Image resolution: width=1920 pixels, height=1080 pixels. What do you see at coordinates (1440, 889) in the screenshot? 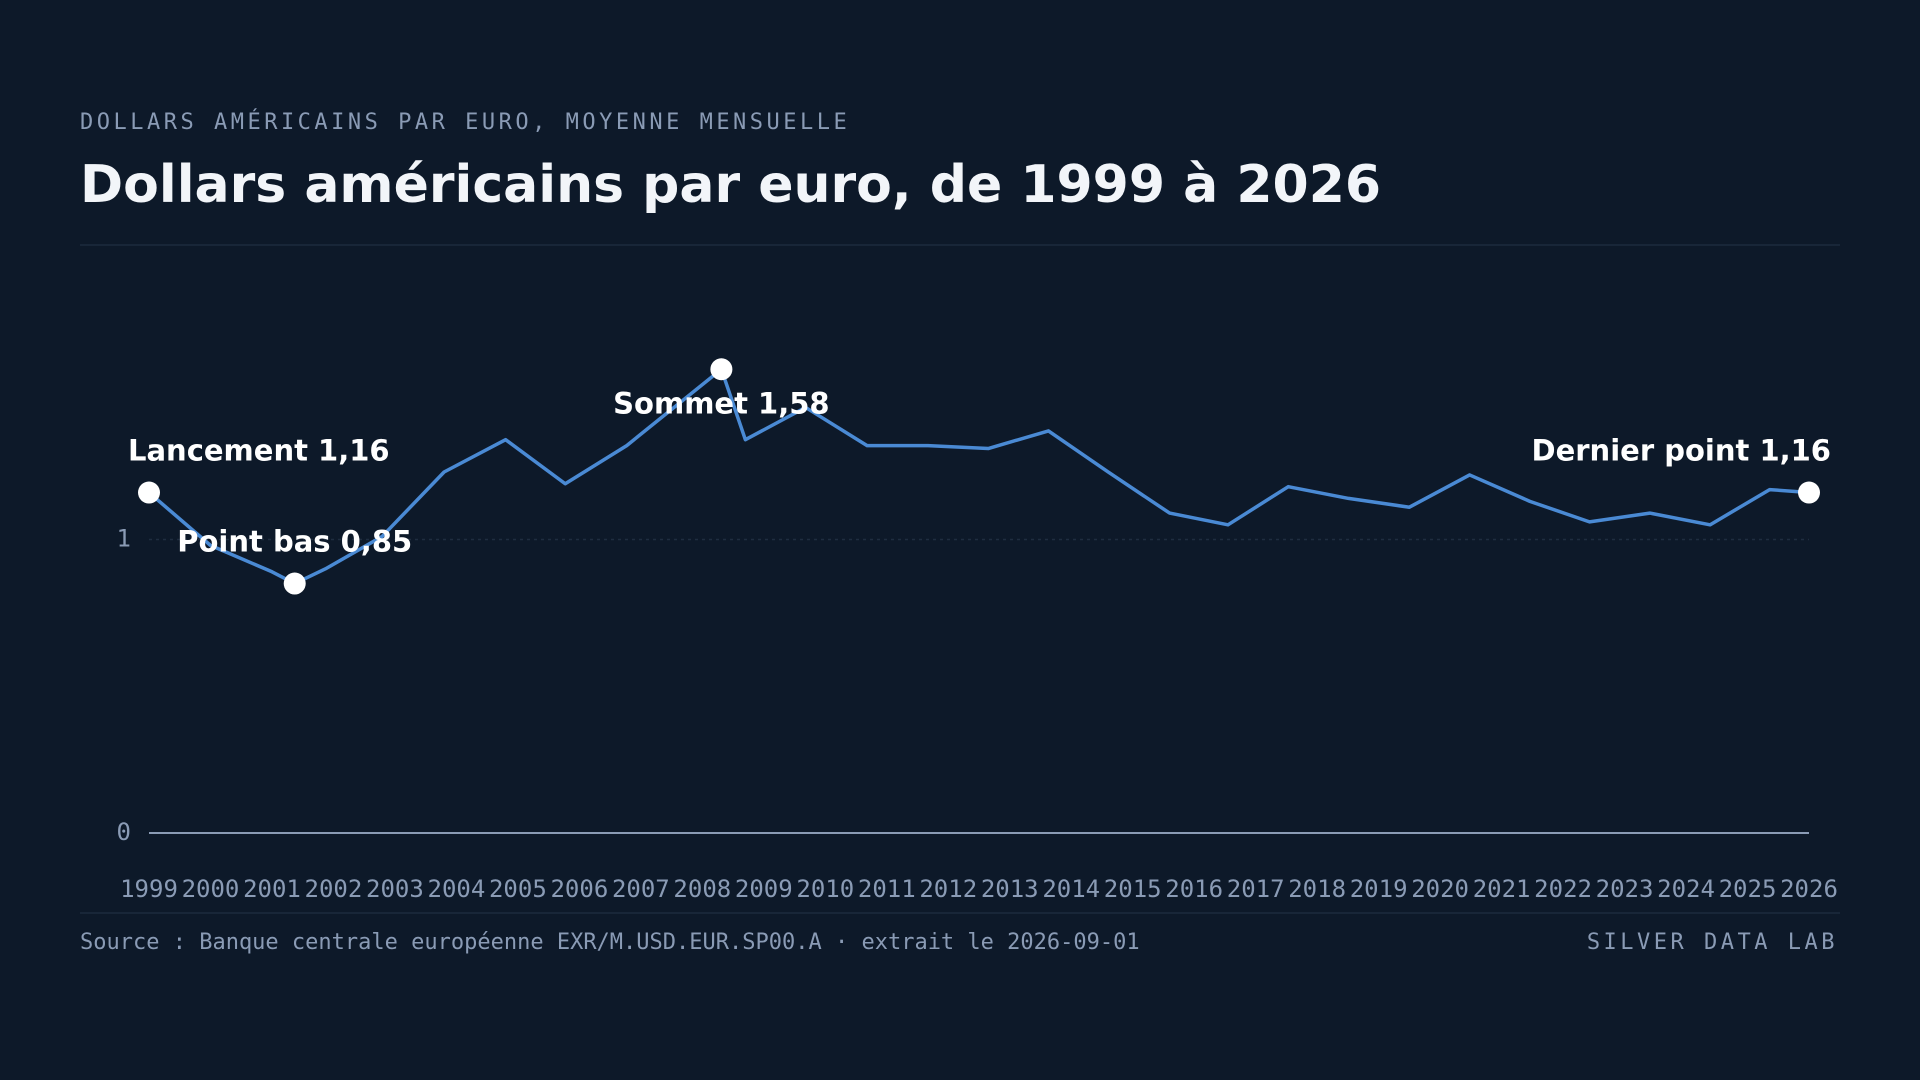
I see `x-tick-label: 2020` at bounding box center [1440, 889].